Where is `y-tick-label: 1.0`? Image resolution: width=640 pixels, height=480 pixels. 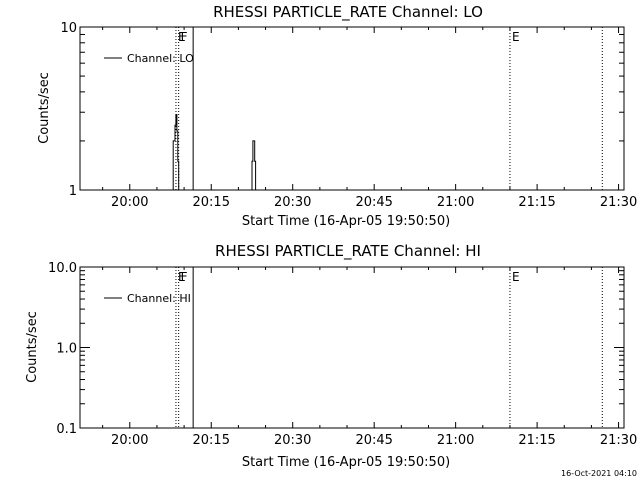
y-tick-label: 1.0 is located at coordinates (66, 349).